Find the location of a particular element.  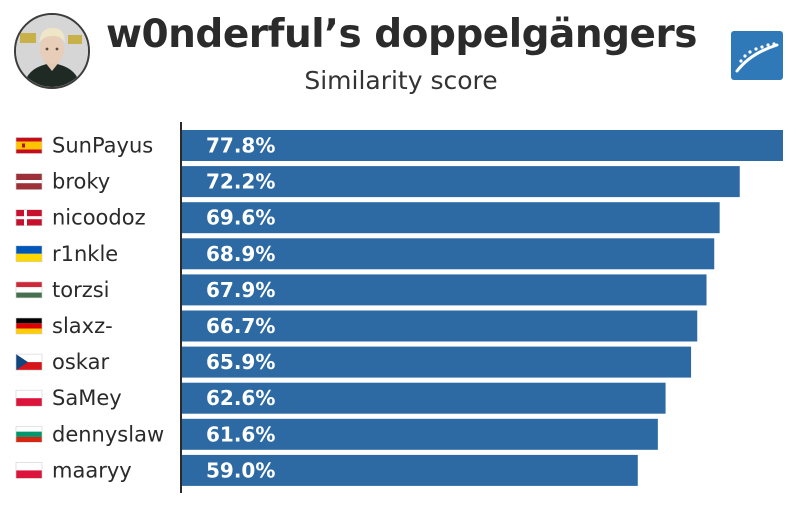

czech-flag-icon is located at coordinates (29, 362).